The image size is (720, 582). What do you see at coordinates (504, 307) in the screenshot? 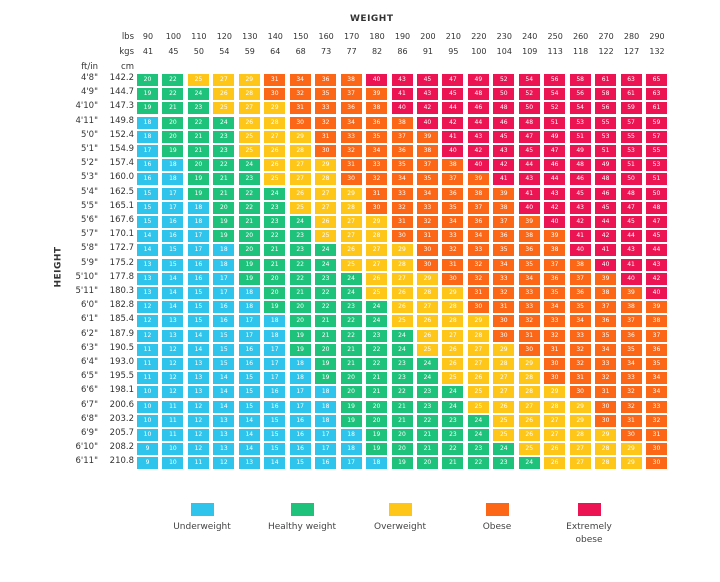
I see `bmi-cell: 31` at bounding box center [504, 307].